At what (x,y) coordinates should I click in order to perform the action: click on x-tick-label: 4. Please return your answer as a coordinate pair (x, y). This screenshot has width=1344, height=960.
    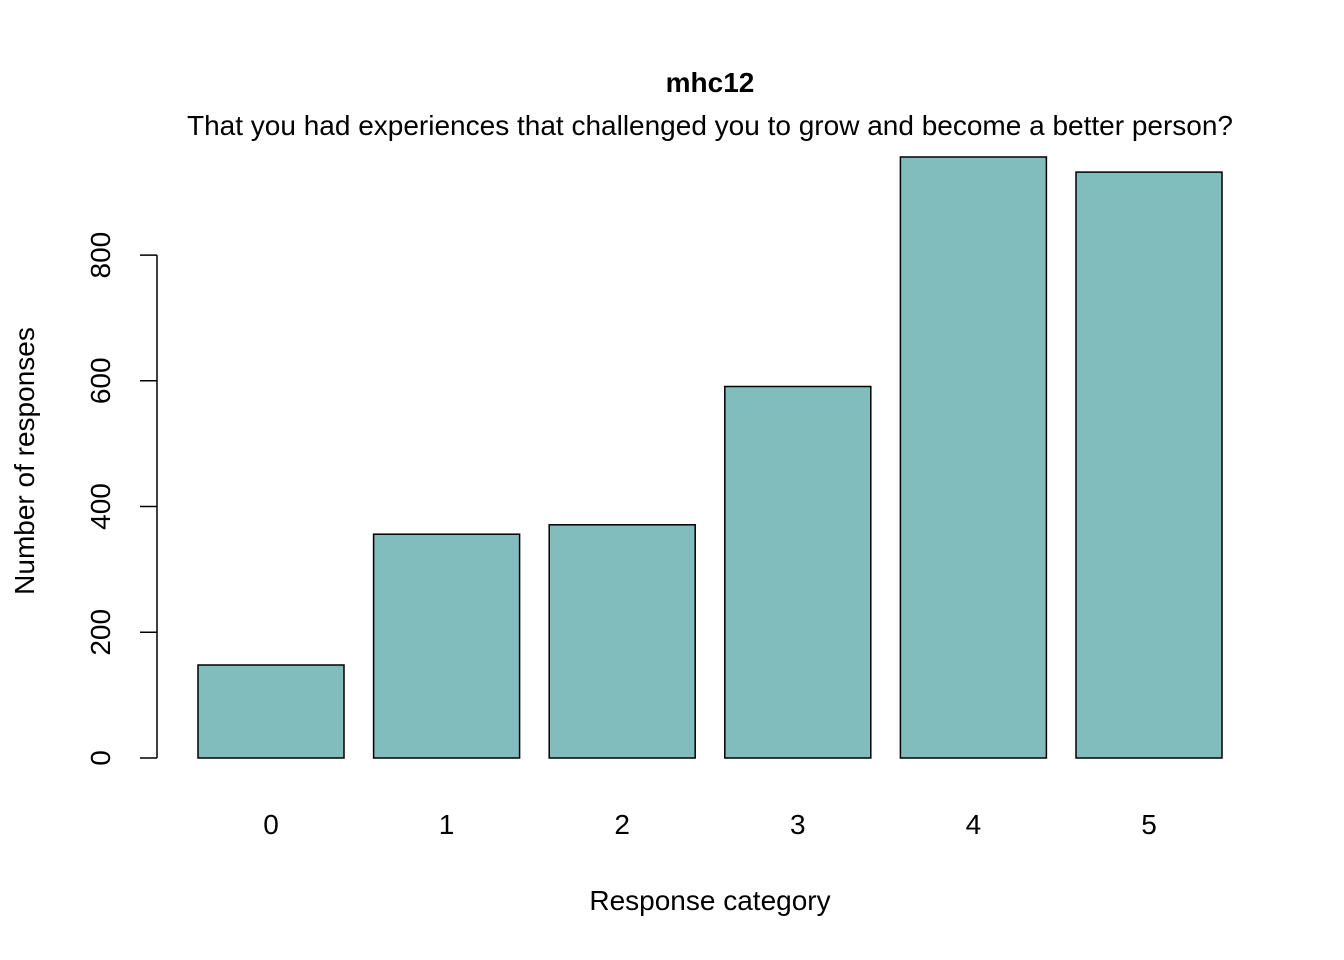
    Looking at the image, I should click on (974, 824).